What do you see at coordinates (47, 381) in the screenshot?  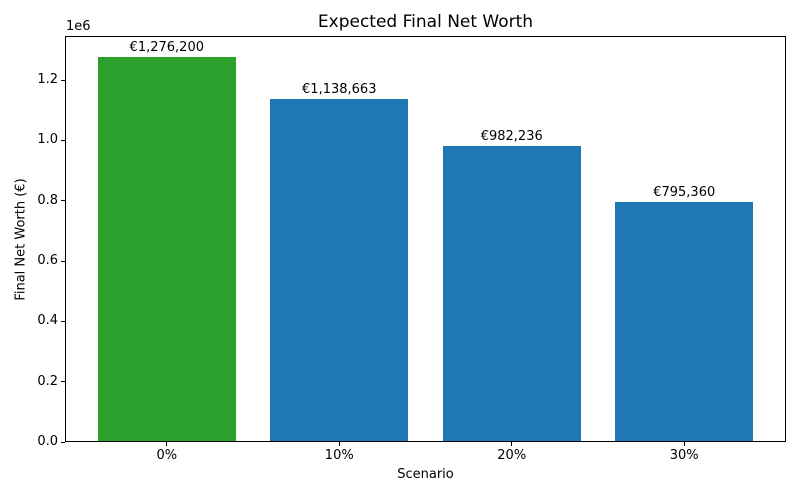 I see `y-tick-label: 0.2` at bounding box center [47, 381].